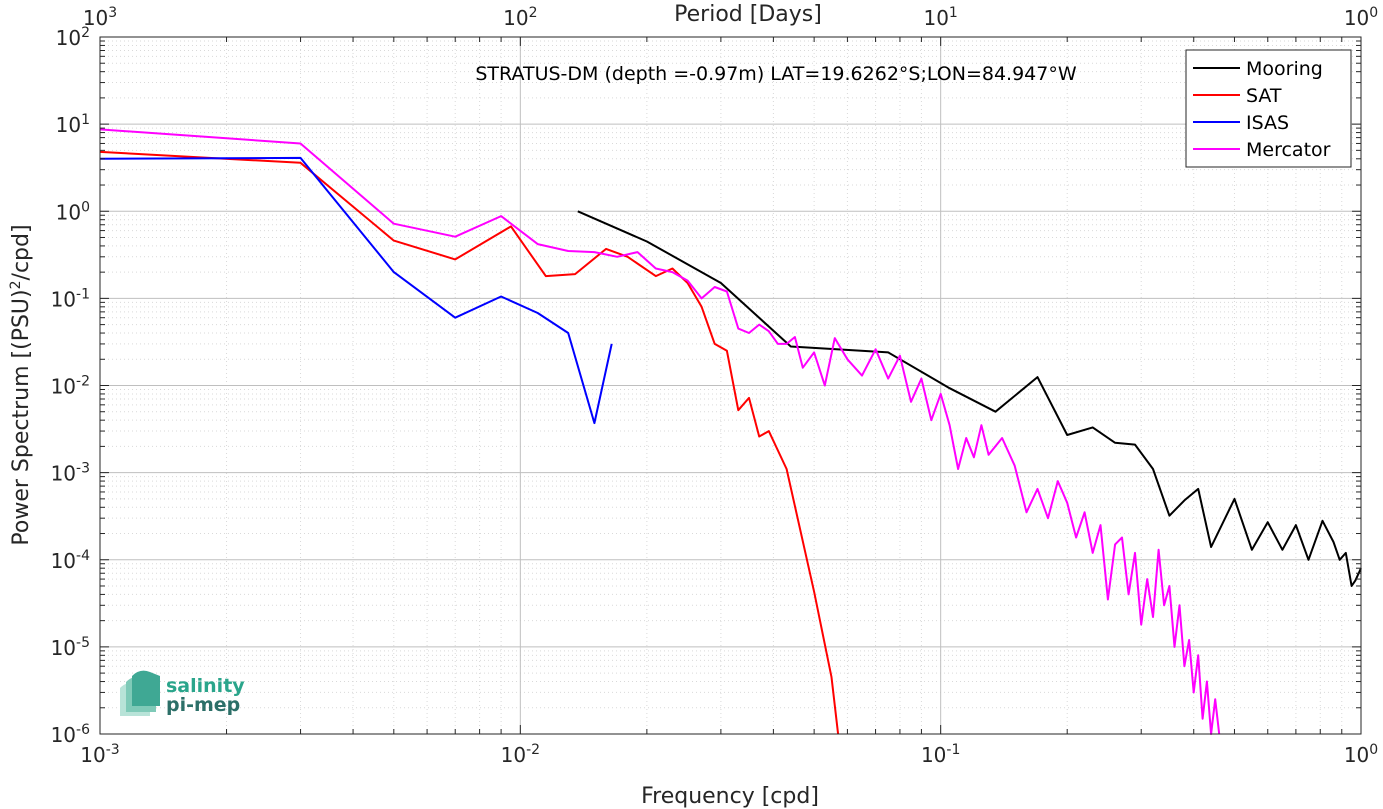 This screenshot has width=1383, height=809. Describe the element at coordinates (1262, 109) in the screenshot. I see `legend-entries: Mooring SAT ISAS Mercator` at that location.